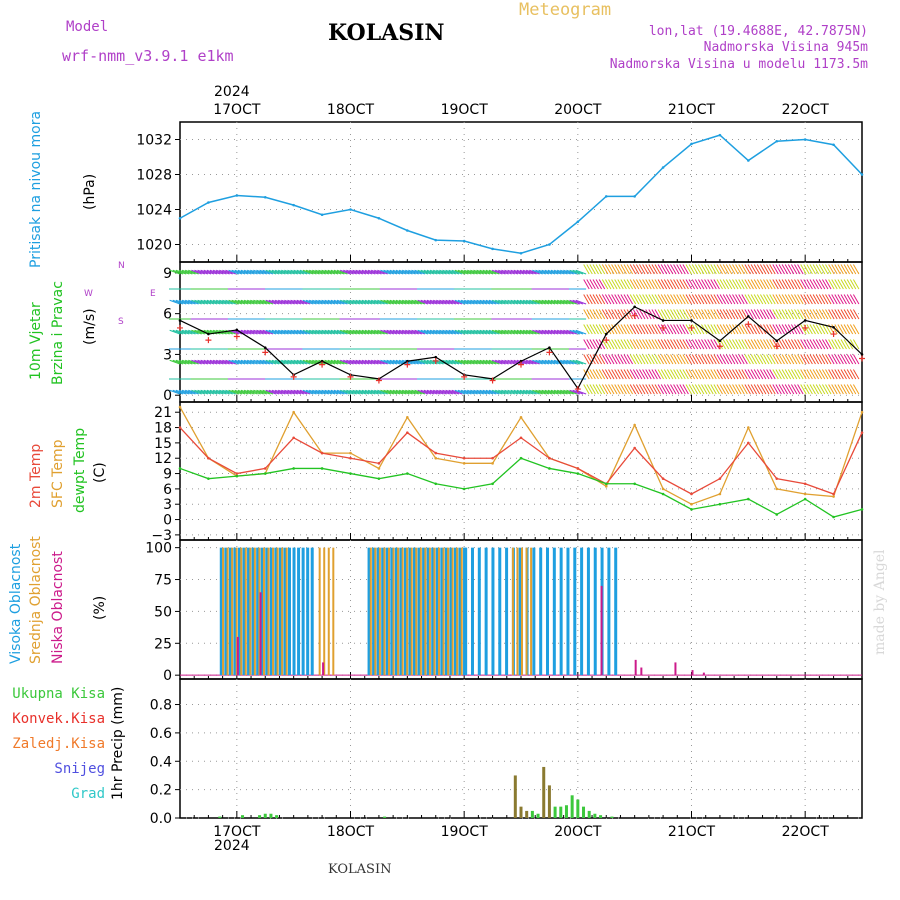 The width and height of the screenshot is (900, 900). I want to click on cloud-low-bar, so click(323, 669).